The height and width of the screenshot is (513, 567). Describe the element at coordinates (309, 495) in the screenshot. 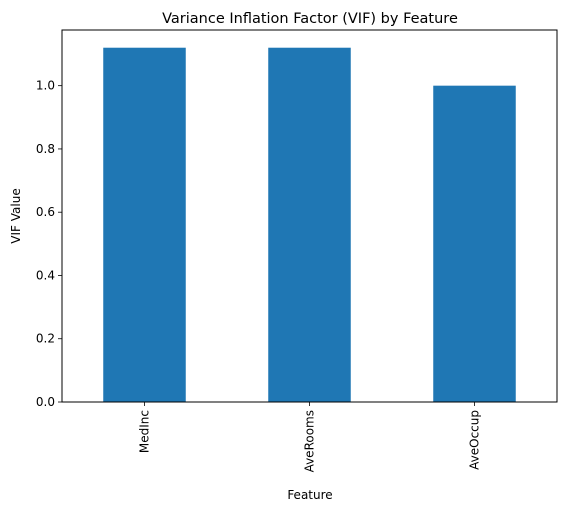

I see `x-axis-label: Feature` at that location.